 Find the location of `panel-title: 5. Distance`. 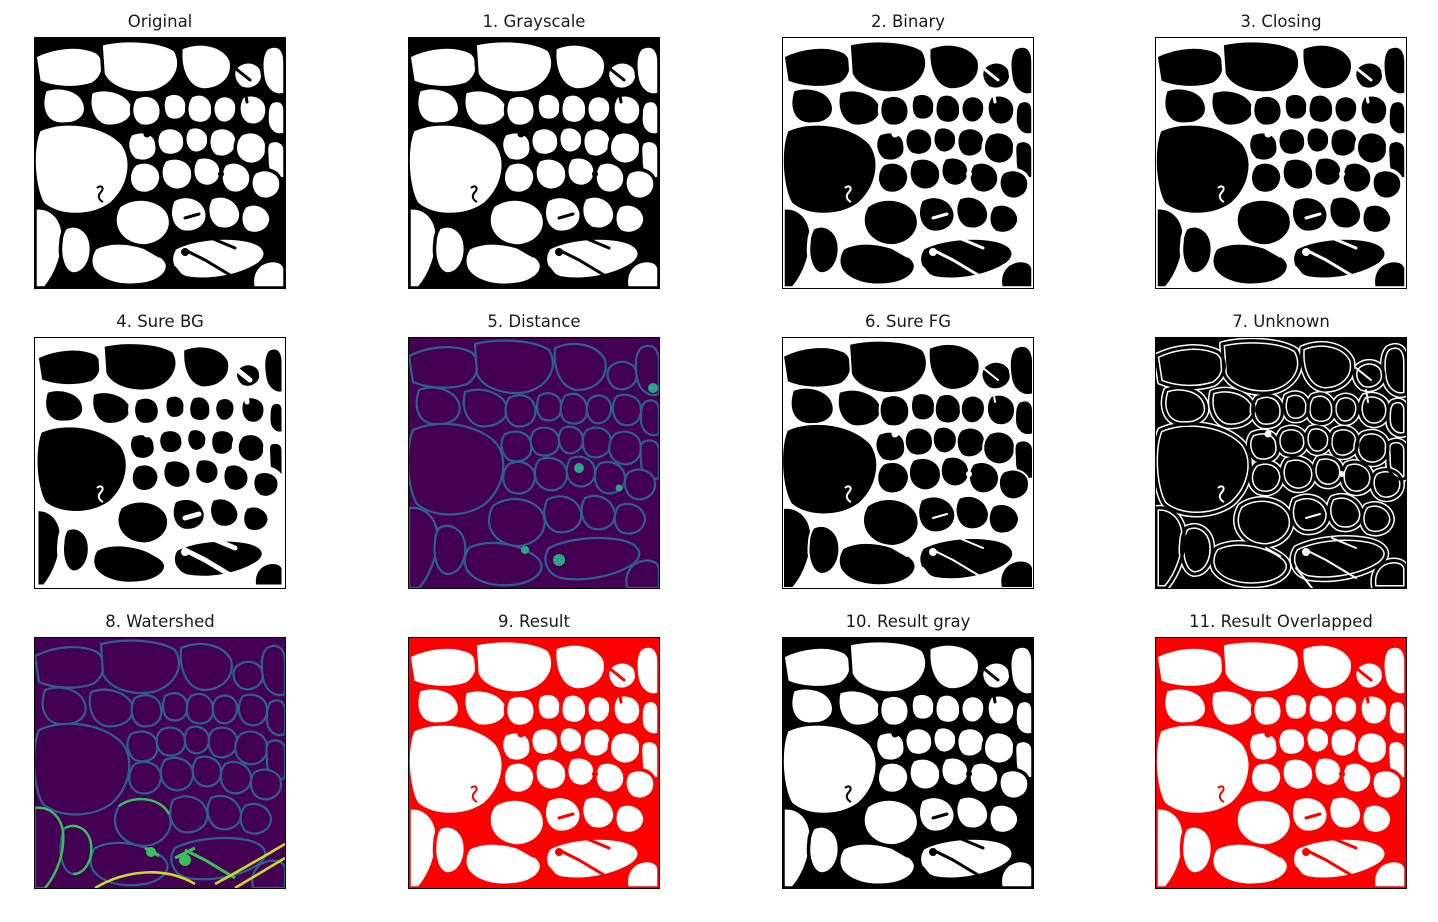

panel-title: 5. Distance is located at coordinates (534, 321).